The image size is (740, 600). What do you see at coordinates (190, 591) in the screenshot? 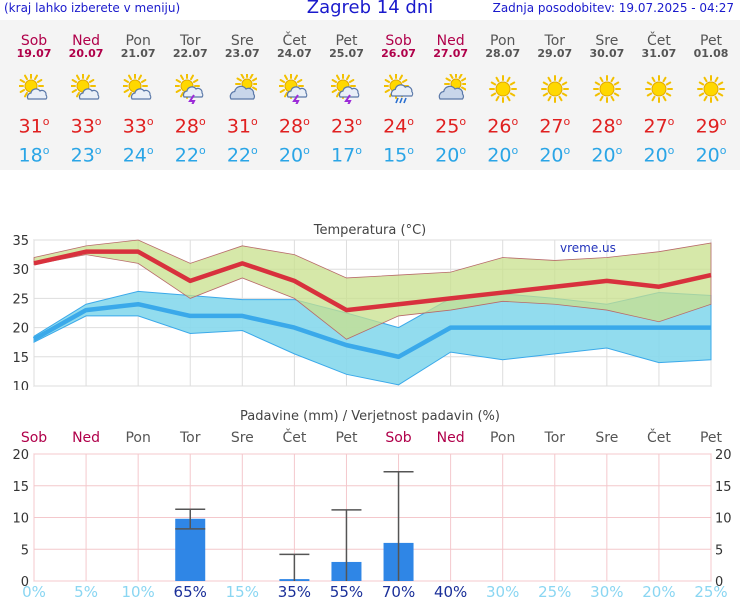
I see `probability-label: 65%` at bounding box center [190, 591].